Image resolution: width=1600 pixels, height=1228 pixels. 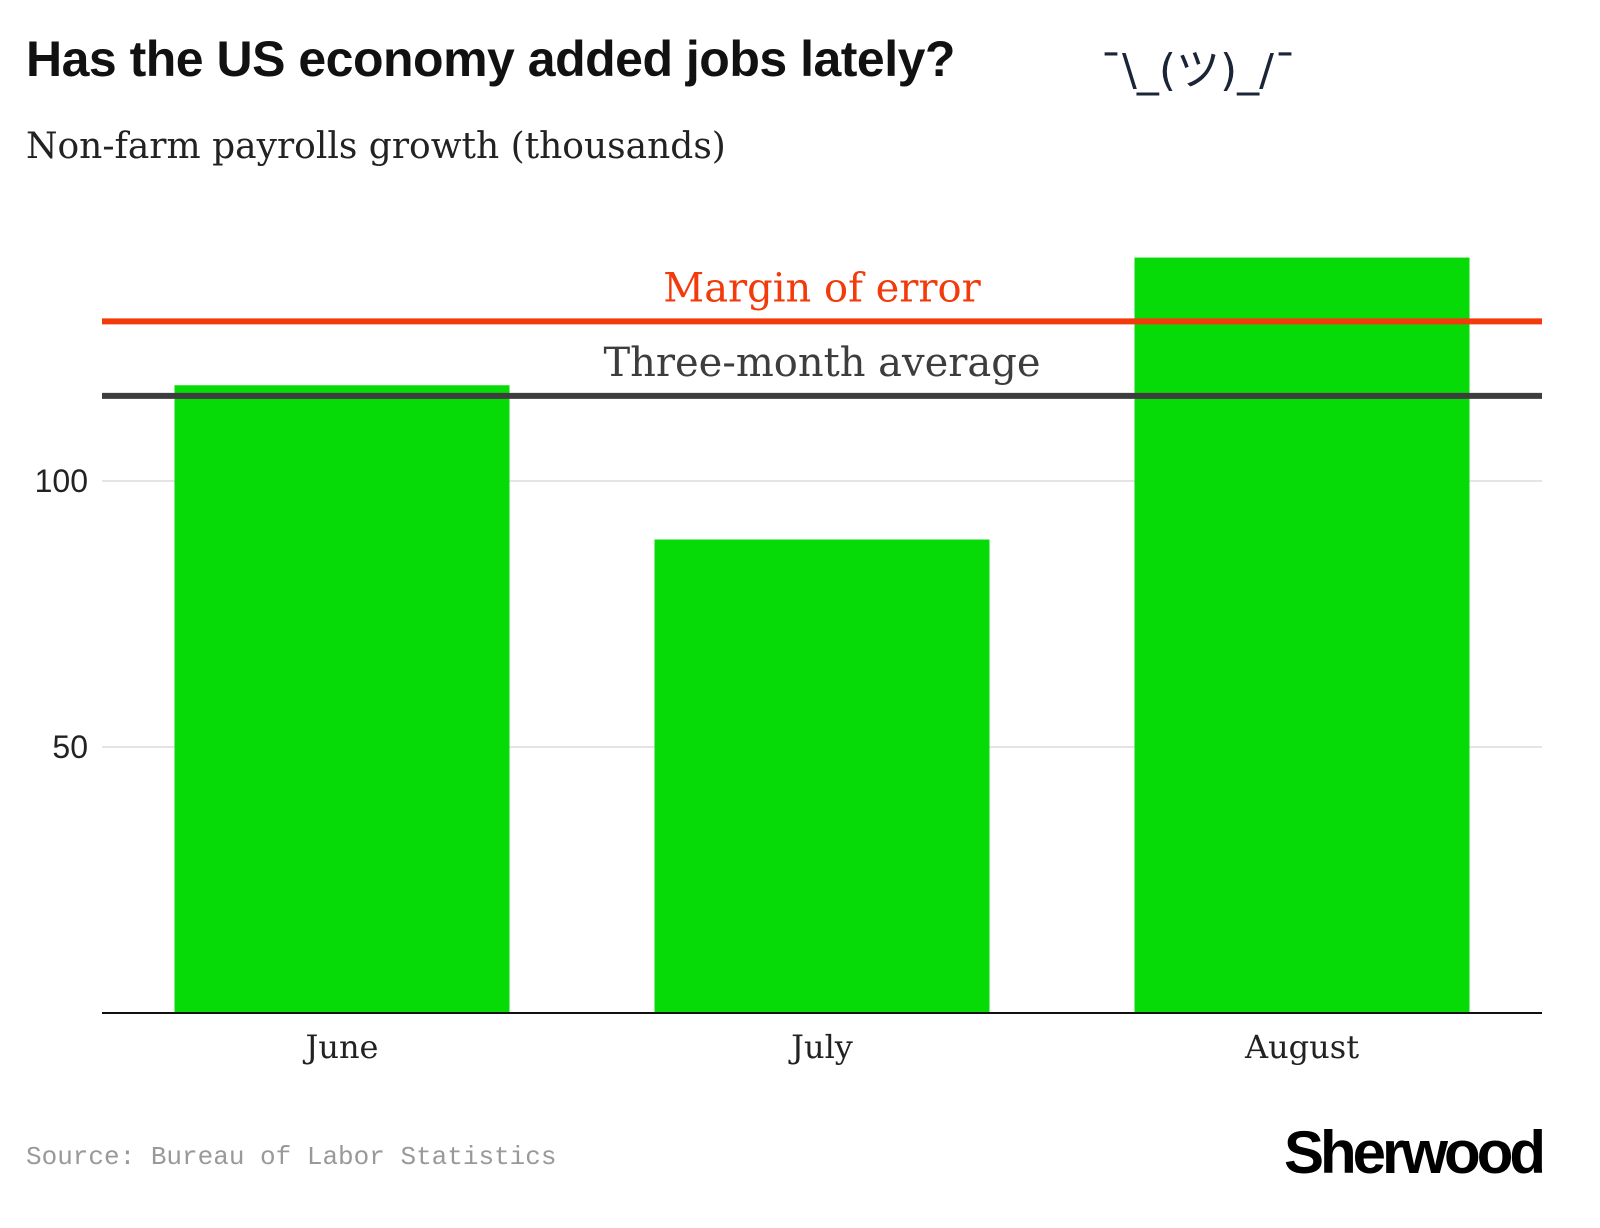 What do you see at coordinates (1301, 1047) in the screenshot?
I see `x-tick-label: August` at bounding box center [1301, 1047].